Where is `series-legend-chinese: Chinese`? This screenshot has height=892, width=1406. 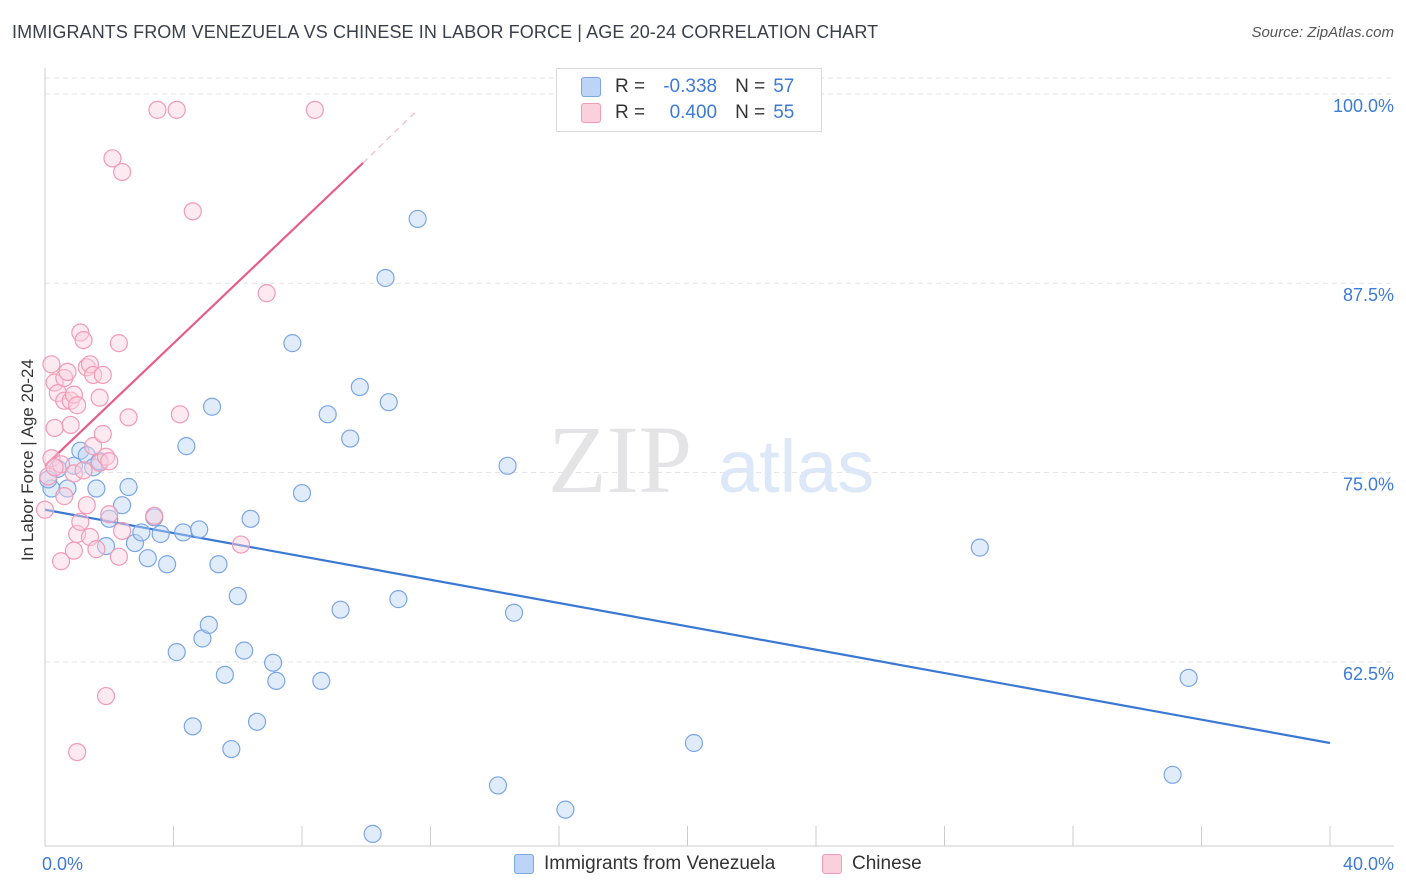 series-legend-chinese: Chinese is located at coordinates (872, 864).